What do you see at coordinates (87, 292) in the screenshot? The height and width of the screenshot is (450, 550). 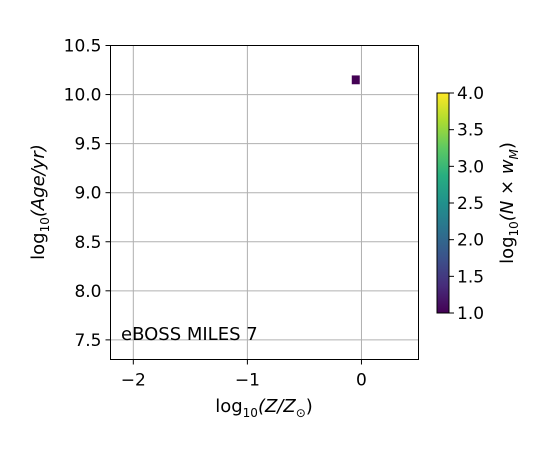 I see `y-tick-label: 8.0` at bounding box center [87, 292].